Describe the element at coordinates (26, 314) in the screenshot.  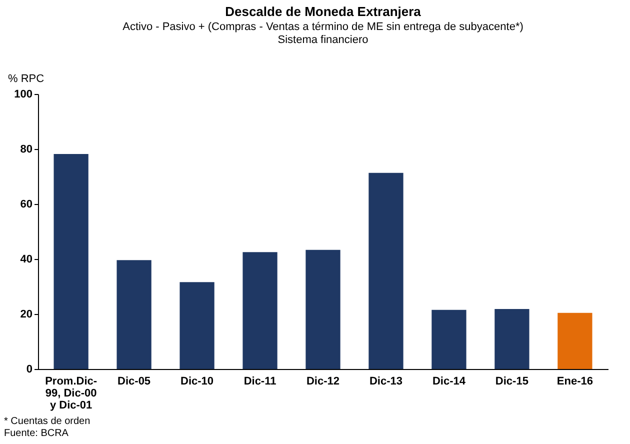
I see `y-tick-label: 20` at that location.